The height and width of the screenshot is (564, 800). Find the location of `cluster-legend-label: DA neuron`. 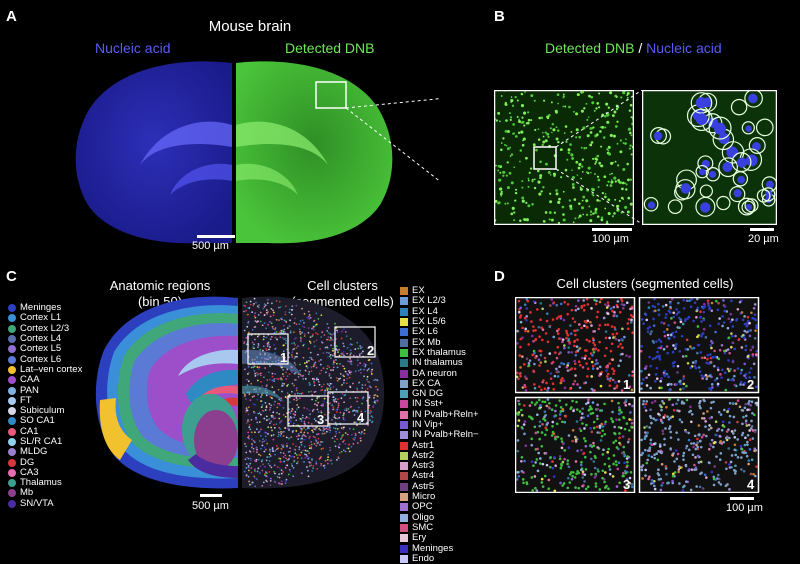

cluster-legend-label: DA neuron is located at coordinates (434, 373).